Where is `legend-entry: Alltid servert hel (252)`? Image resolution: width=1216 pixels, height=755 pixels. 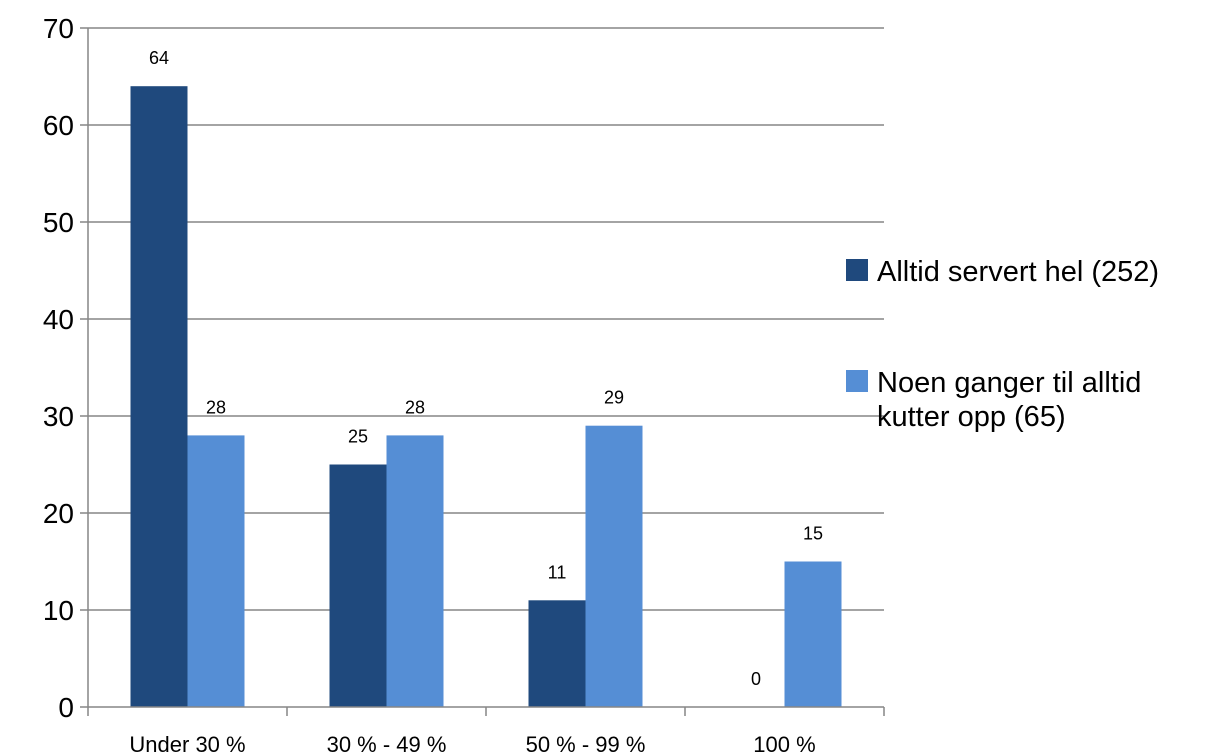
legend-entry: Alltid servert hel (252) is located at coordinates (1018, 272).